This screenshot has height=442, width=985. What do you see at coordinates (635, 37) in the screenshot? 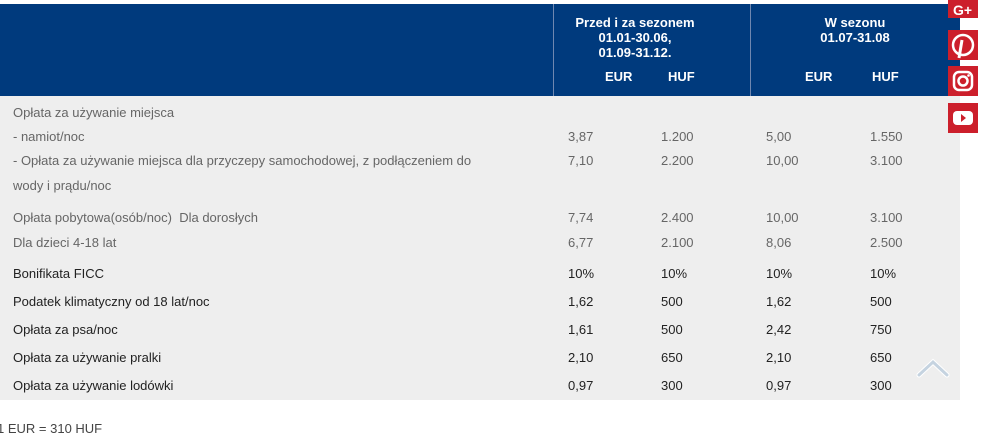
I see `header-label: 01.01-30.06,` at bounding box center [635, 37].